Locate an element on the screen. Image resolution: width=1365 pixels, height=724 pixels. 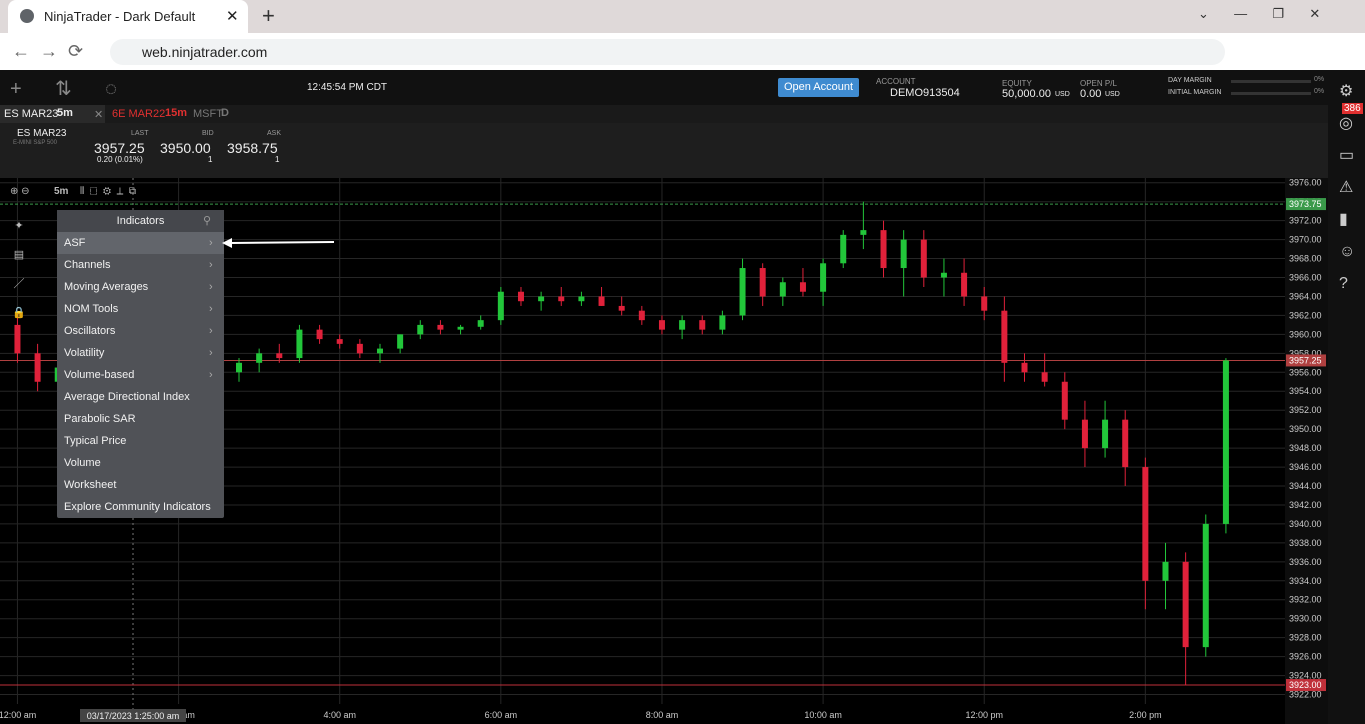
menu-item-label: Moving Averages is located at coordinates (106, 287).